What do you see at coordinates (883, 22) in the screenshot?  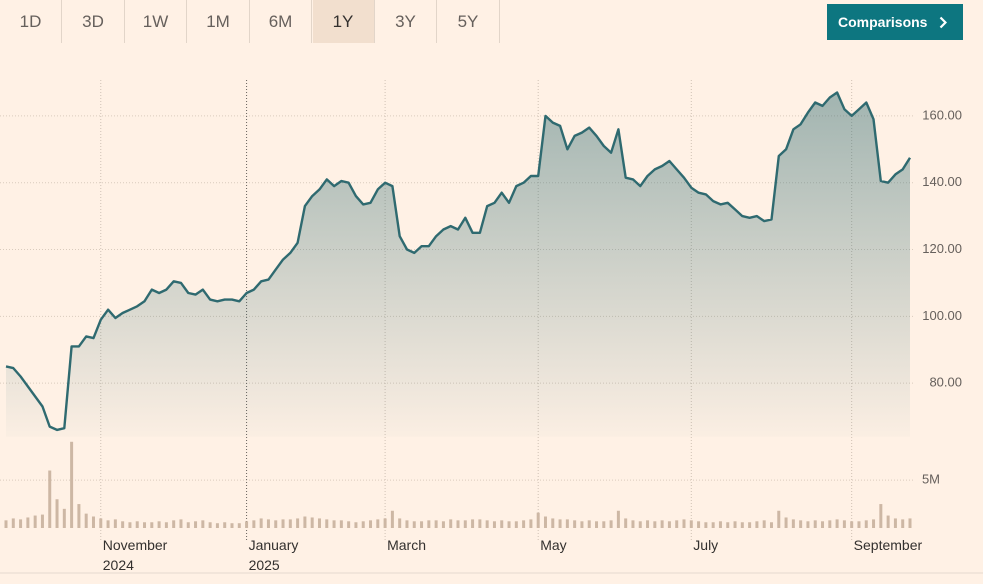 I see `button-label: Comparisons` at bounding box center [883, 22].